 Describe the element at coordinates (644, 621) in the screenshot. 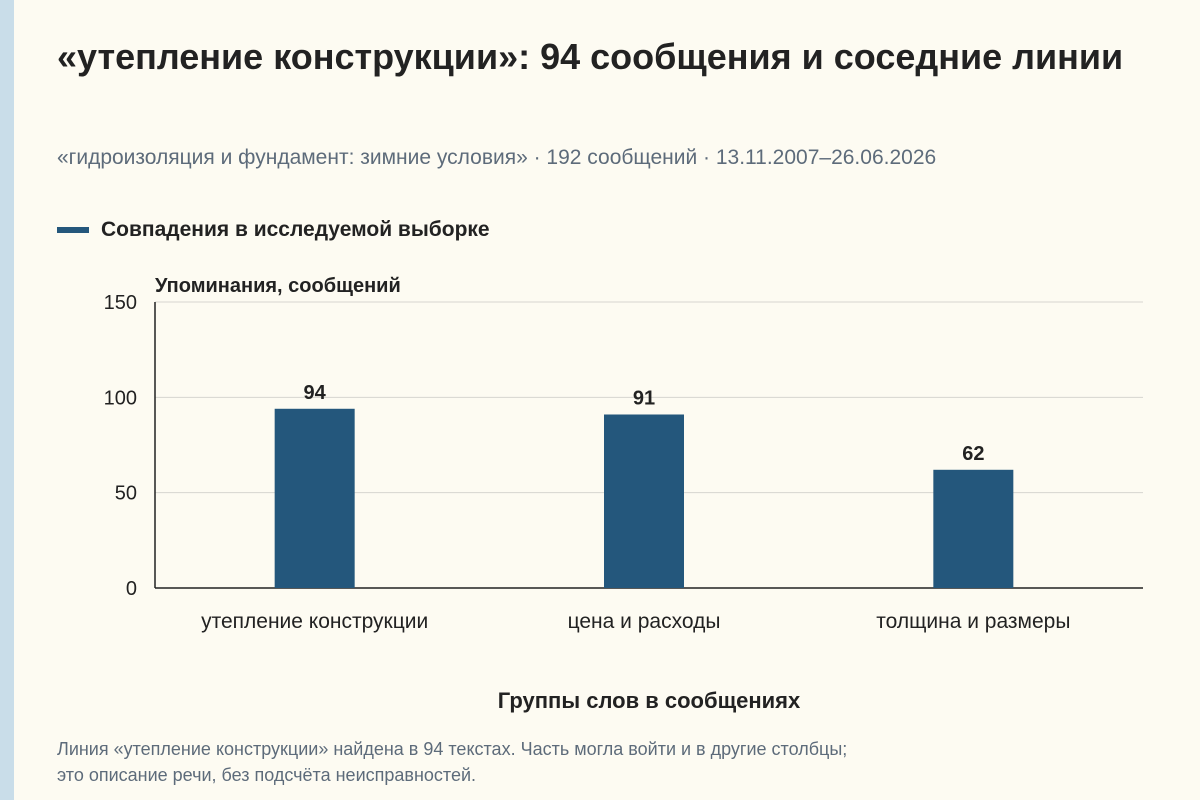

I see `x-tick-label: цена и расходы` at that location.